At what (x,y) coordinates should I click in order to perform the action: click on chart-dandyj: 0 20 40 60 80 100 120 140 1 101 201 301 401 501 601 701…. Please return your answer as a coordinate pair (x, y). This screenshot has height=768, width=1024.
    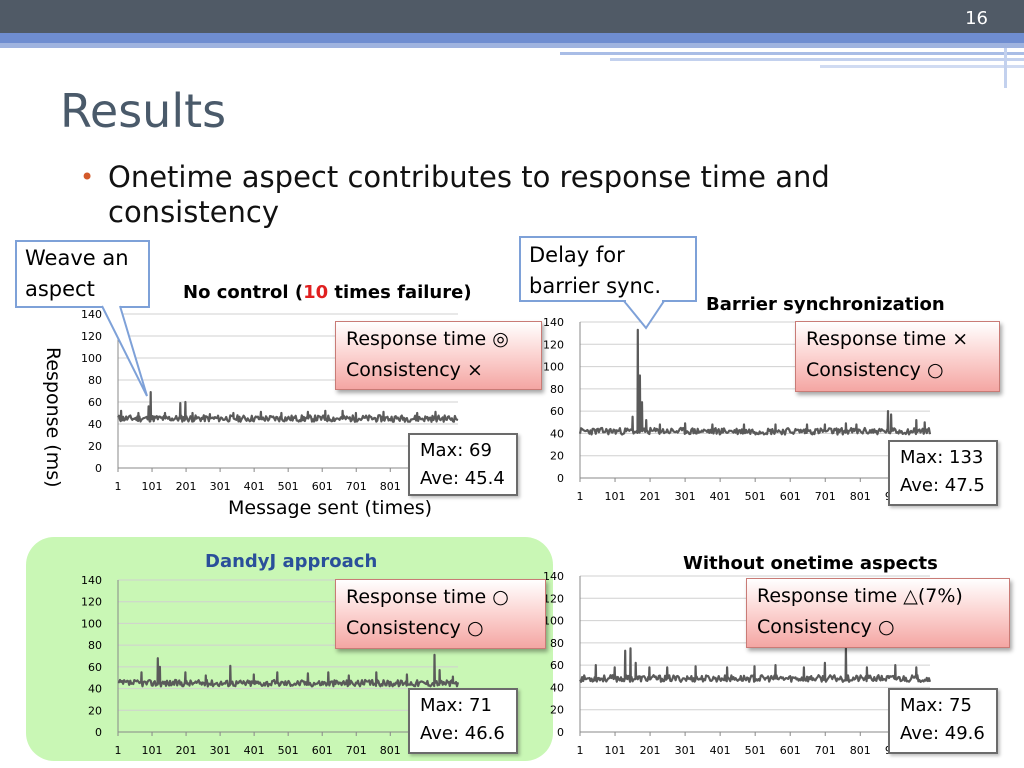
    Looking at the image, I should click on (270, 665).